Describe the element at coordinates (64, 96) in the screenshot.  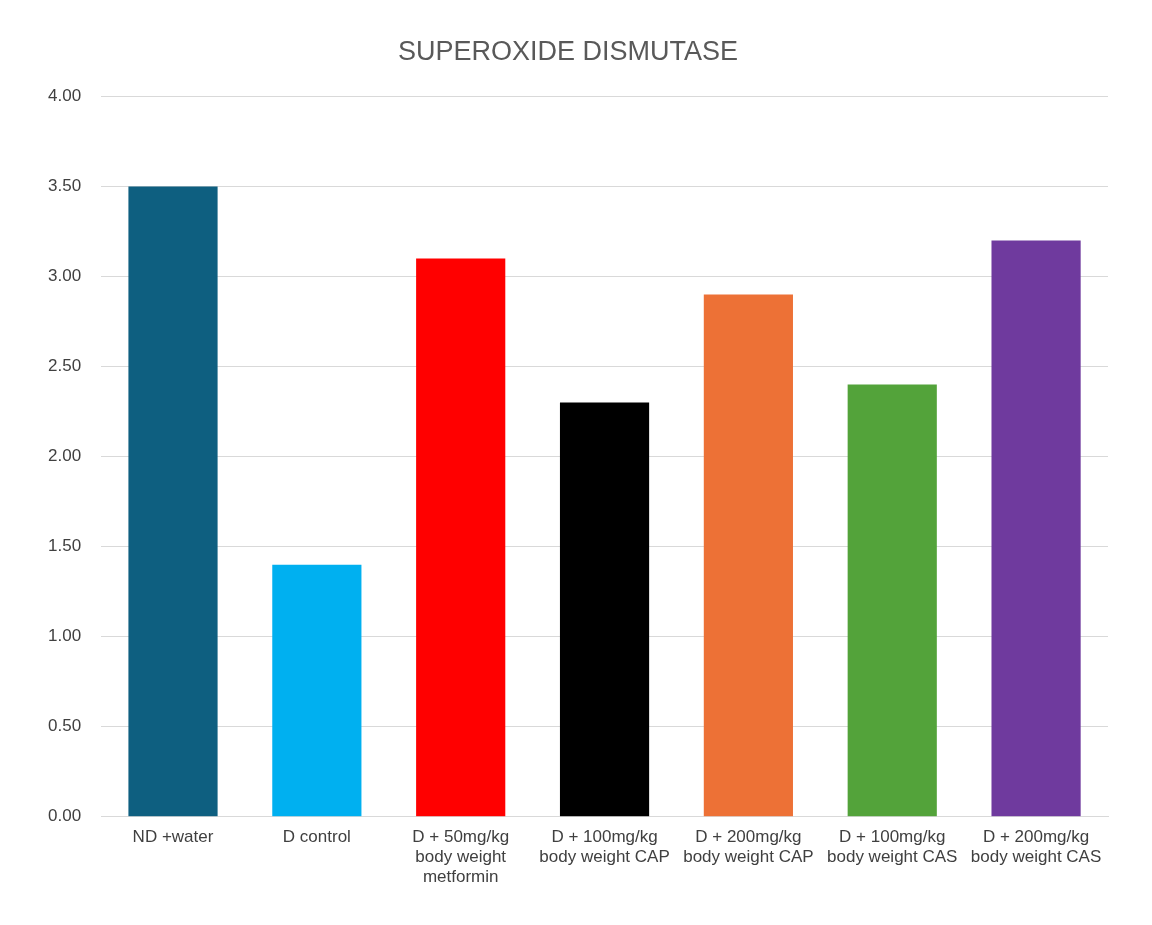
I see `y-tick-label: 4.00` at that location.